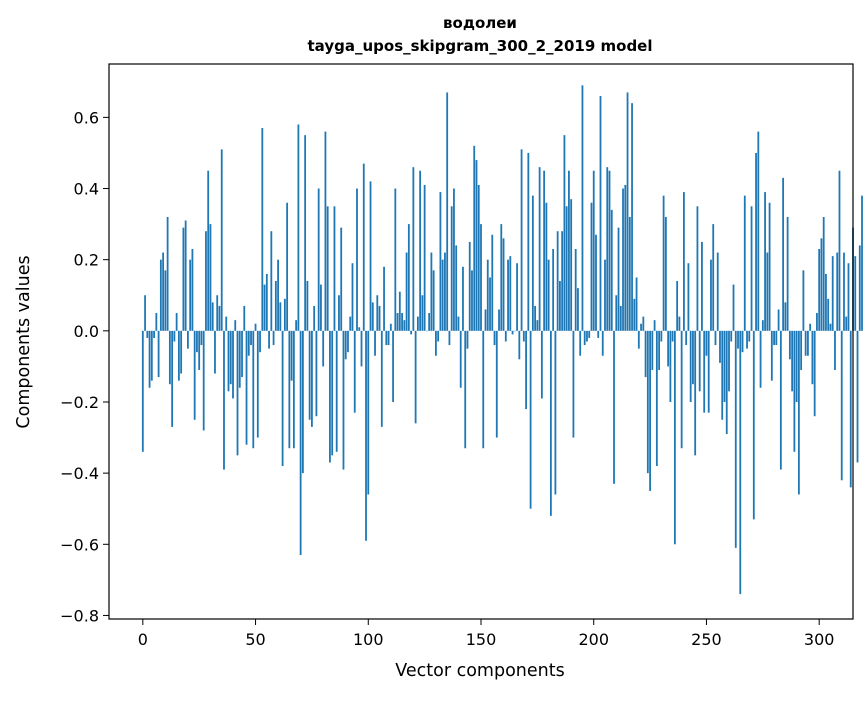  I want to click on x-tick-label: 0, so click(143, 639).